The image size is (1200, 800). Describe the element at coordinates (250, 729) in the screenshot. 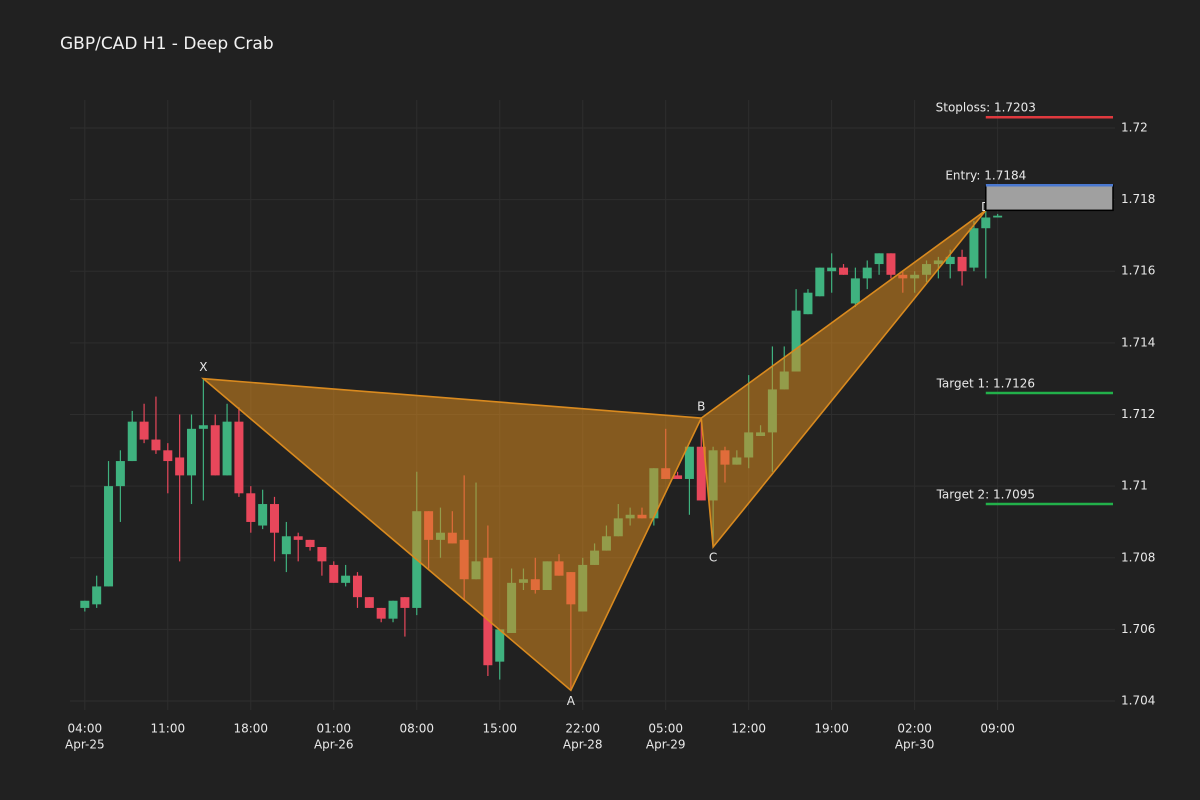

I see `x-tick-label: 18:00` at that location.